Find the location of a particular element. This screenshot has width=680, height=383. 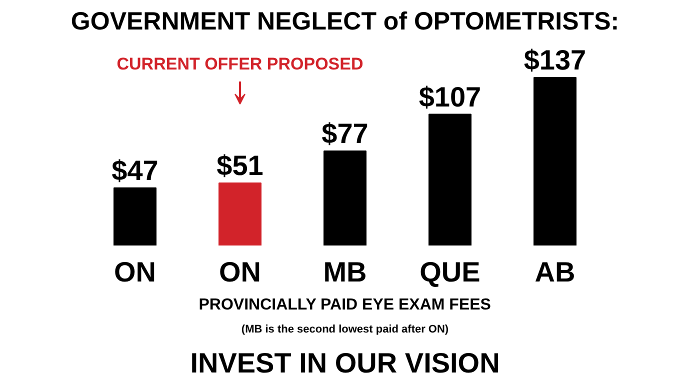

text: (MB is the second lowest paid after ON) is located at coordinates (345, 330).